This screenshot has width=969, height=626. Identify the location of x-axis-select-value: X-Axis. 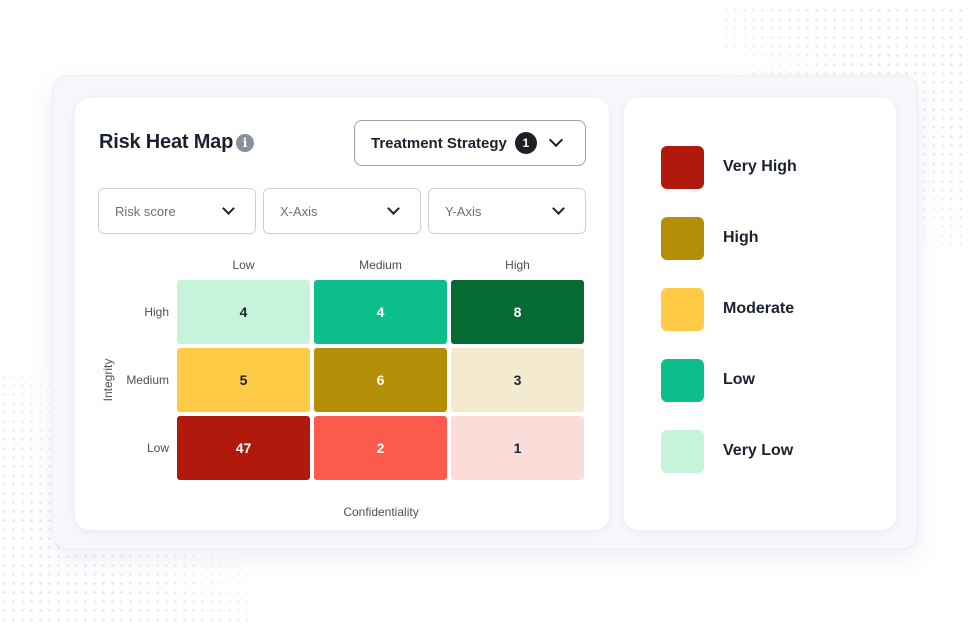
(299, 211).